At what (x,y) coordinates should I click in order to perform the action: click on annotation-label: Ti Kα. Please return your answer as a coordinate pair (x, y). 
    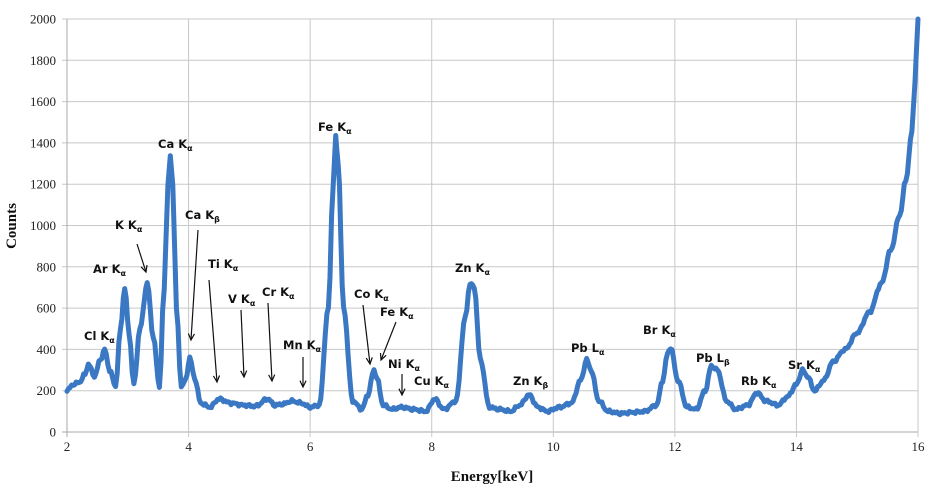
    Looking at the image, I should click on (223, 265).